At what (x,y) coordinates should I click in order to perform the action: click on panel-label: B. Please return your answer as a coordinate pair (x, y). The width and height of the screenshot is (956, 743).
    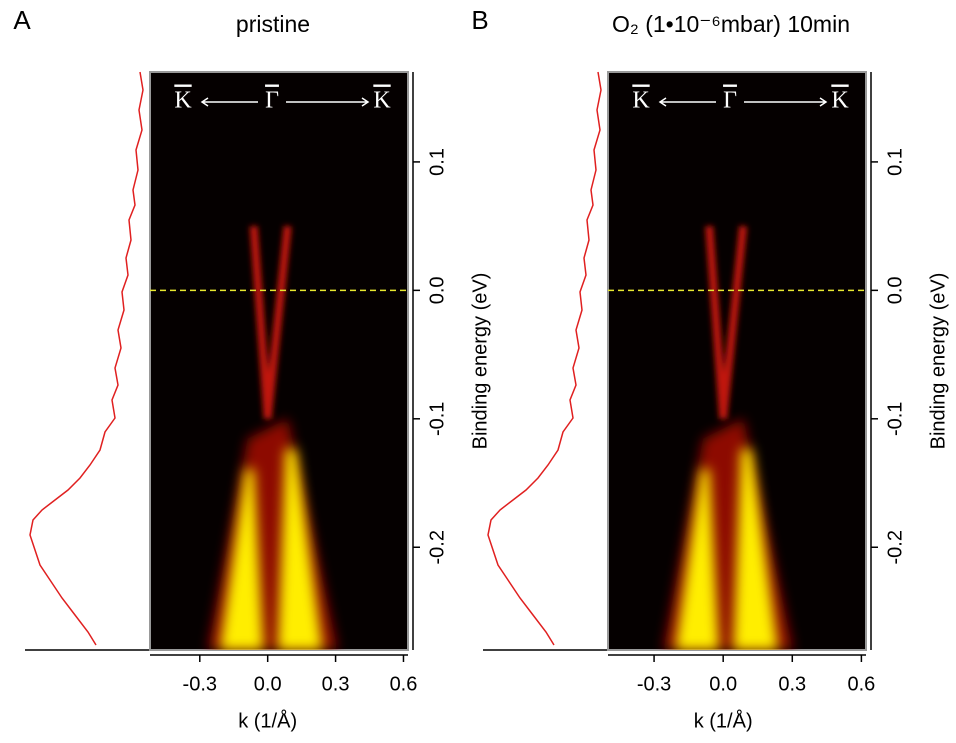
    Looking at the image, I should click on (479, 20).